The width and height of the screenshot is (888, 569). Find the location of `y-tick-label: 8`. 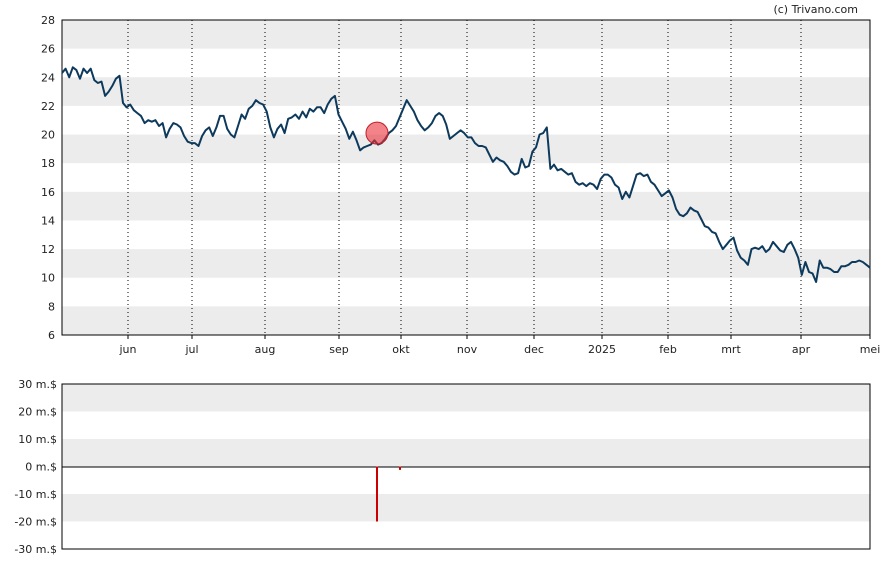

y-tick-label: 8 is located at coordinates (51, 306).